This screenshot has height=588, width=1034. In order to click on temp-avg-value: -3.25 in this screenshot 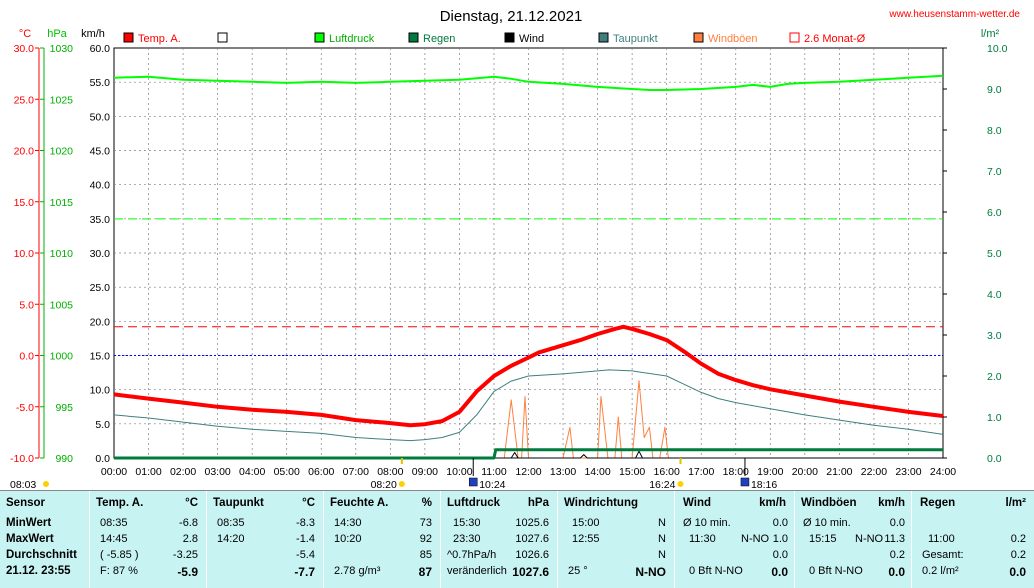, I will do `click(185, 555)`.